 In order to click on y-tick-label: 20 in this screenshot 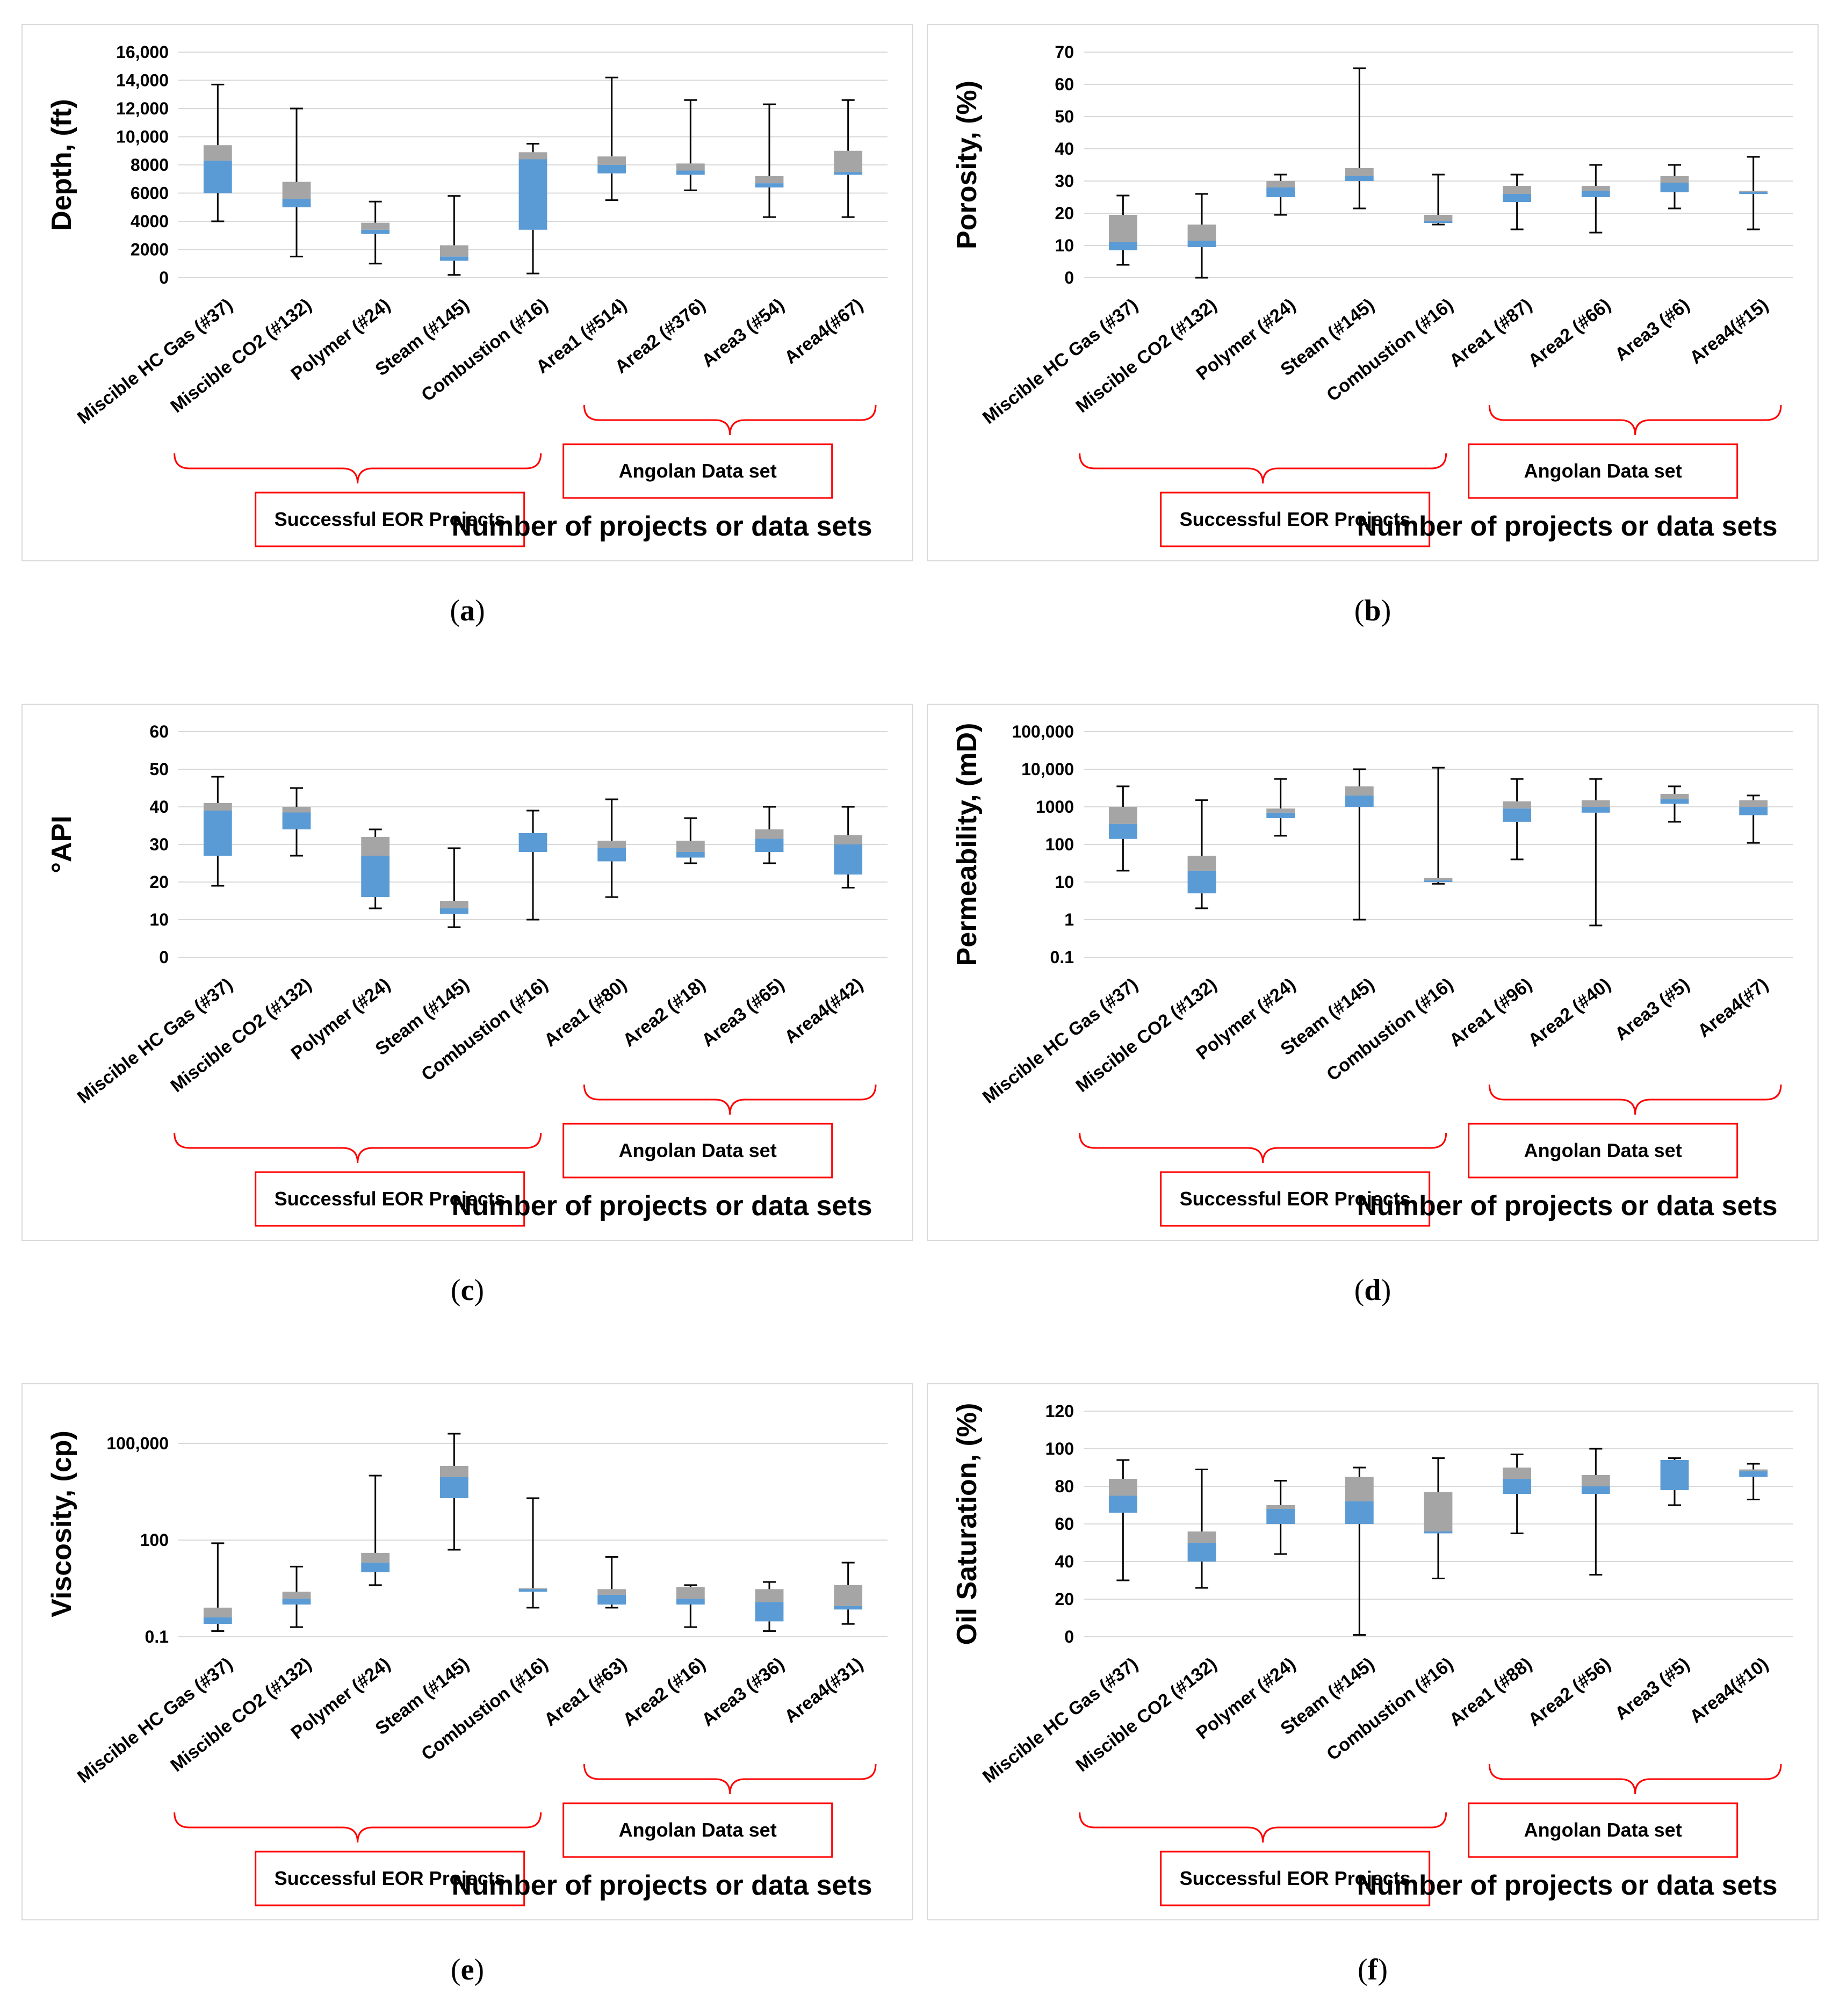, I will do `click(1064, 213)`.